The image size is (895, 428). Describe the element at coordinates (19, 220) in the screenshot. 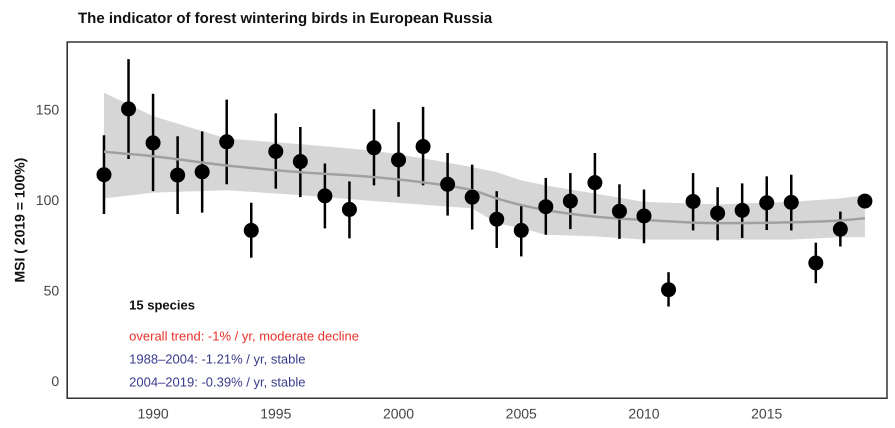

I see `y-axis-title: MSI ( 2019 = 100%)` at that location.